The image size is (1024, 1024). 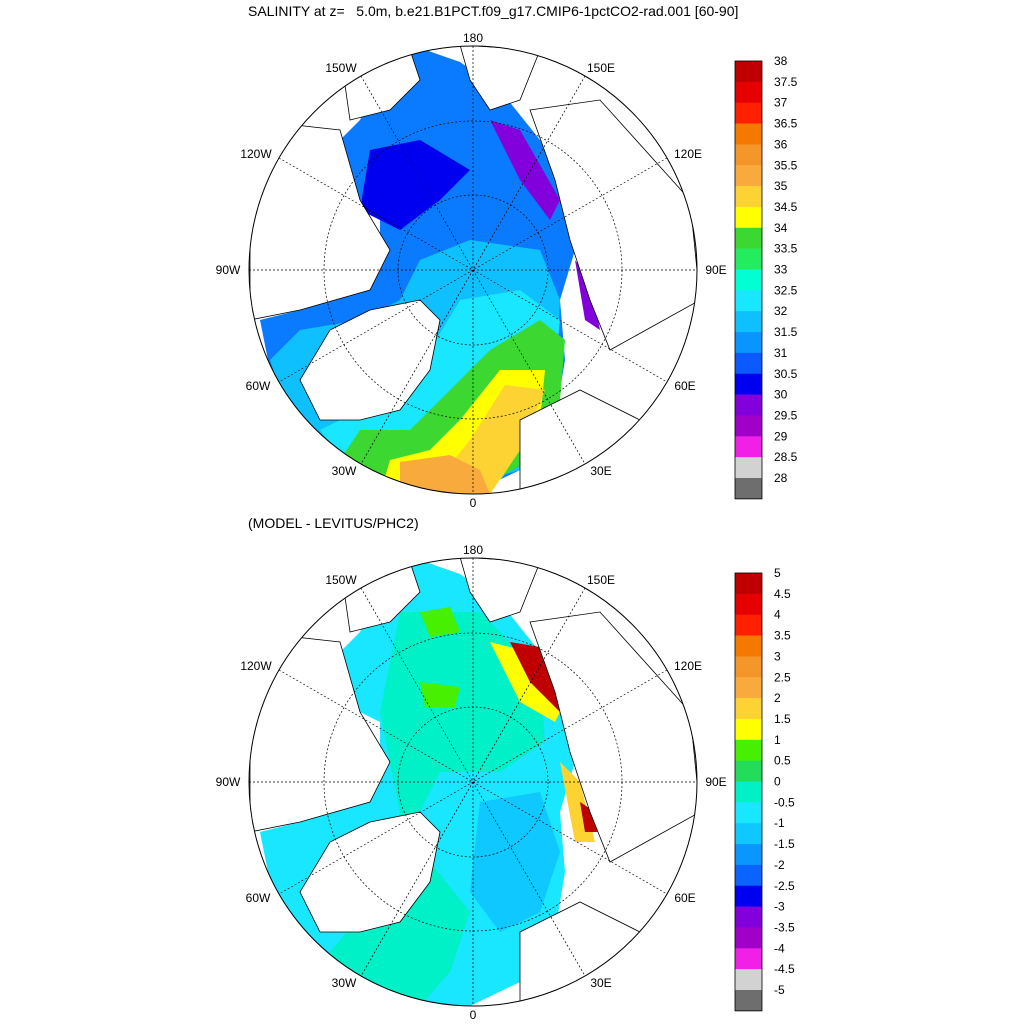 What do you see at coordinates (781, 395) in the screenshot?
I see `colorbar-label: 30` at bounding box center [781, 395].